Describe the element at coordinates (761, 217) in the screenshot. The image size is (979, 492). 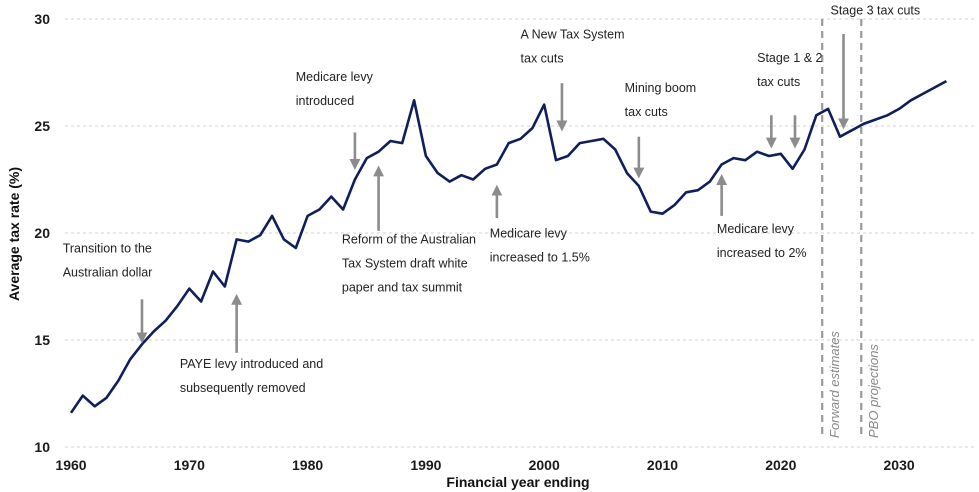
I see `annotation: Medicare levy increased to 2%` at that location.